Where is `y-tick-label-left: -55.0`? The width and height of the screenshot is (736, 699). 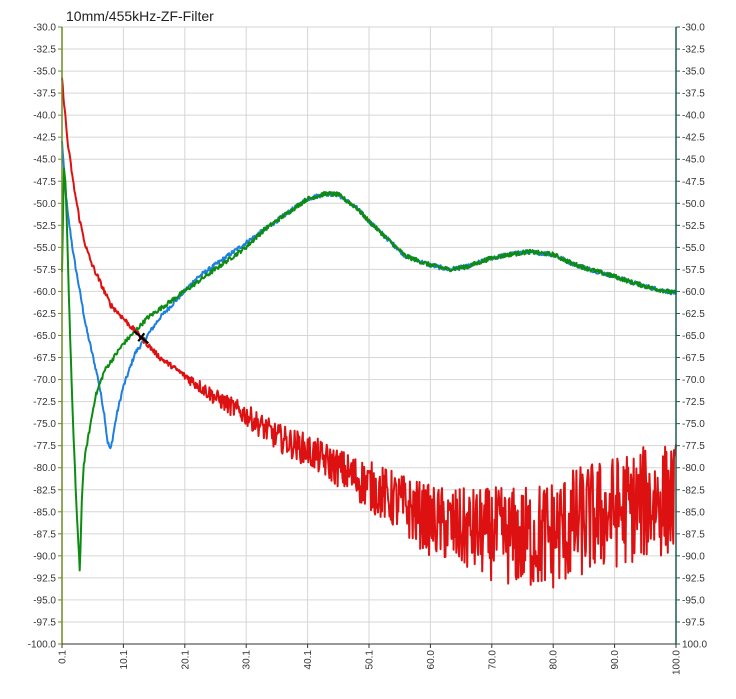 y-tick-label-left: -55.0 is located at coordinates (44, 248).